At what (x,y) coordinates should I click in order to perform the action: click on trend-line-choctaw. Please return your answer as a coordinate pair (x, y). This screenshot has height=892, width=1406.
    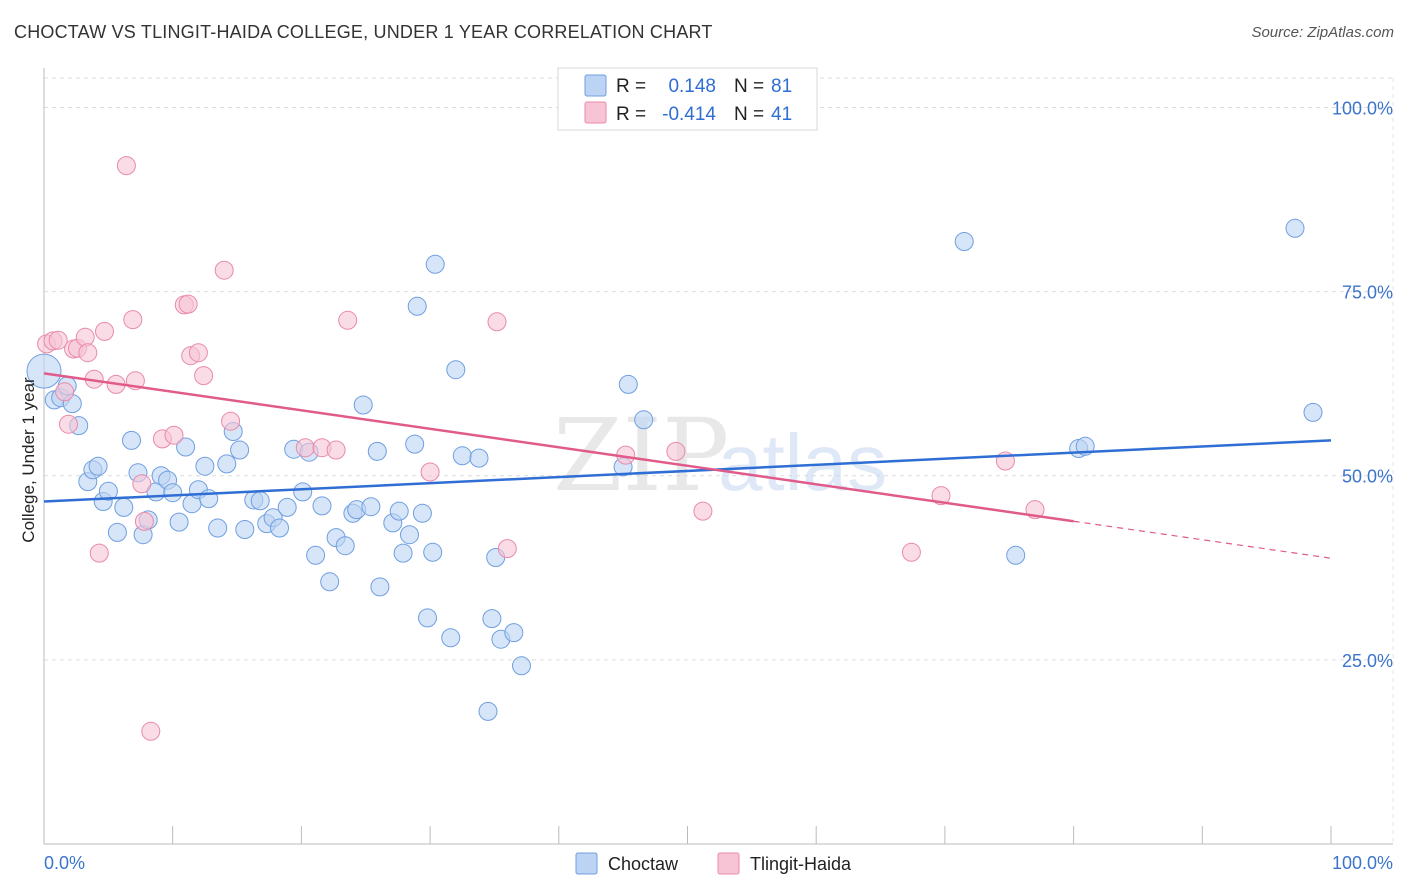
    Looking at the image, I should click on (687, 471).